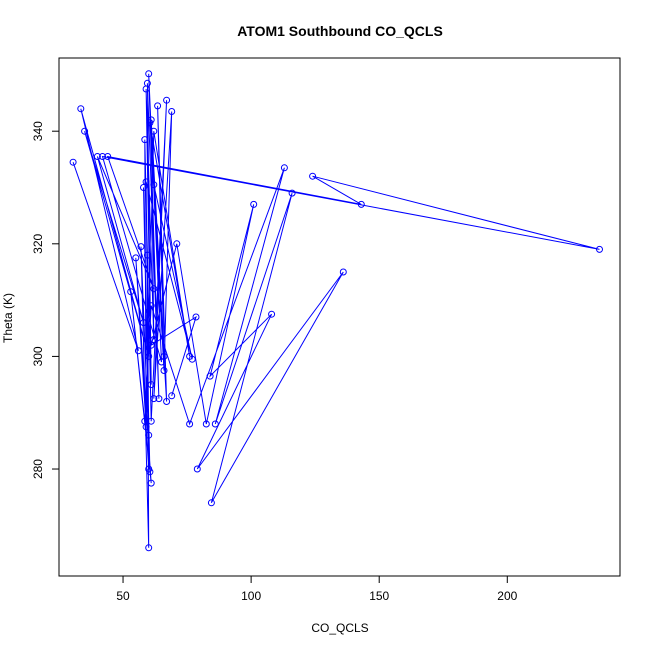 This screenshot has height=650, width=650. I want to click on x-tick-label: 100, so click(251, 596).